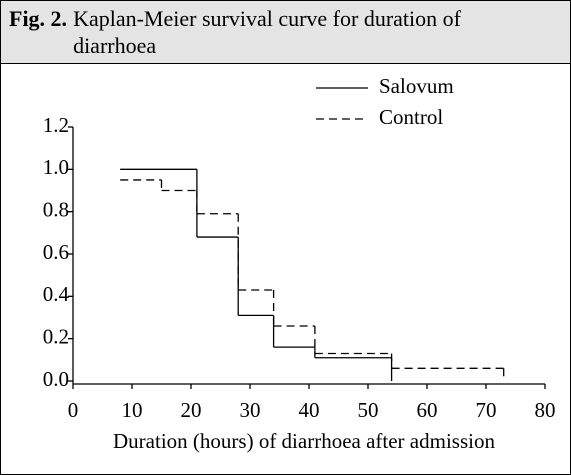  I want to click on y-tick-label: 0.6, so click(56, 252).